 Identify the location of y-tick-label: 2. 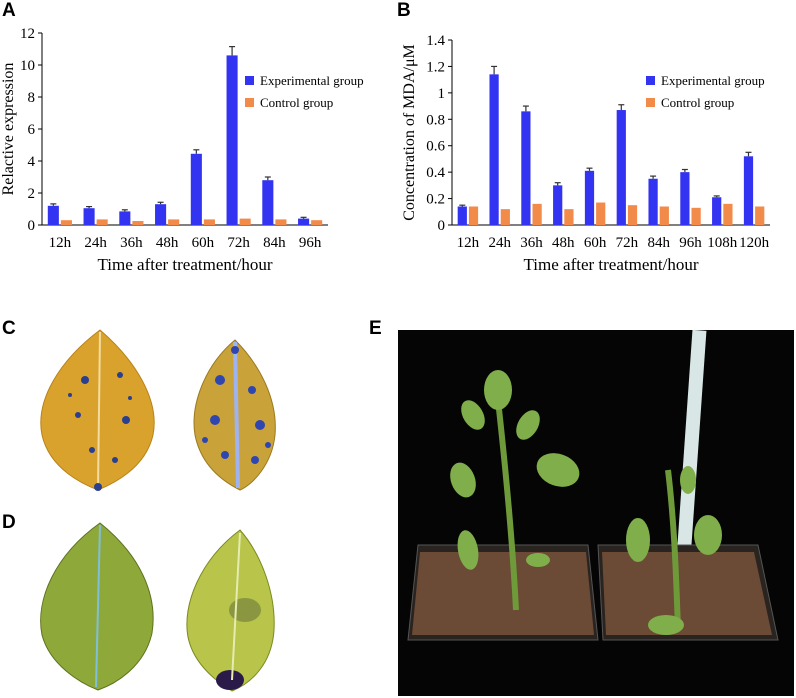
(32, 194).